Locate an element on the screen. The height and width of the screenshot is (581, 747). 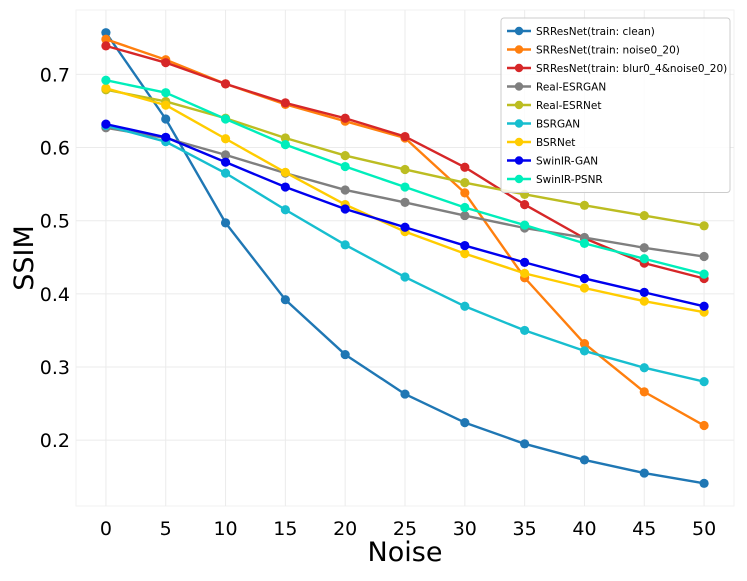
legend-item: BSRNet is located at coordinates (541, 143).